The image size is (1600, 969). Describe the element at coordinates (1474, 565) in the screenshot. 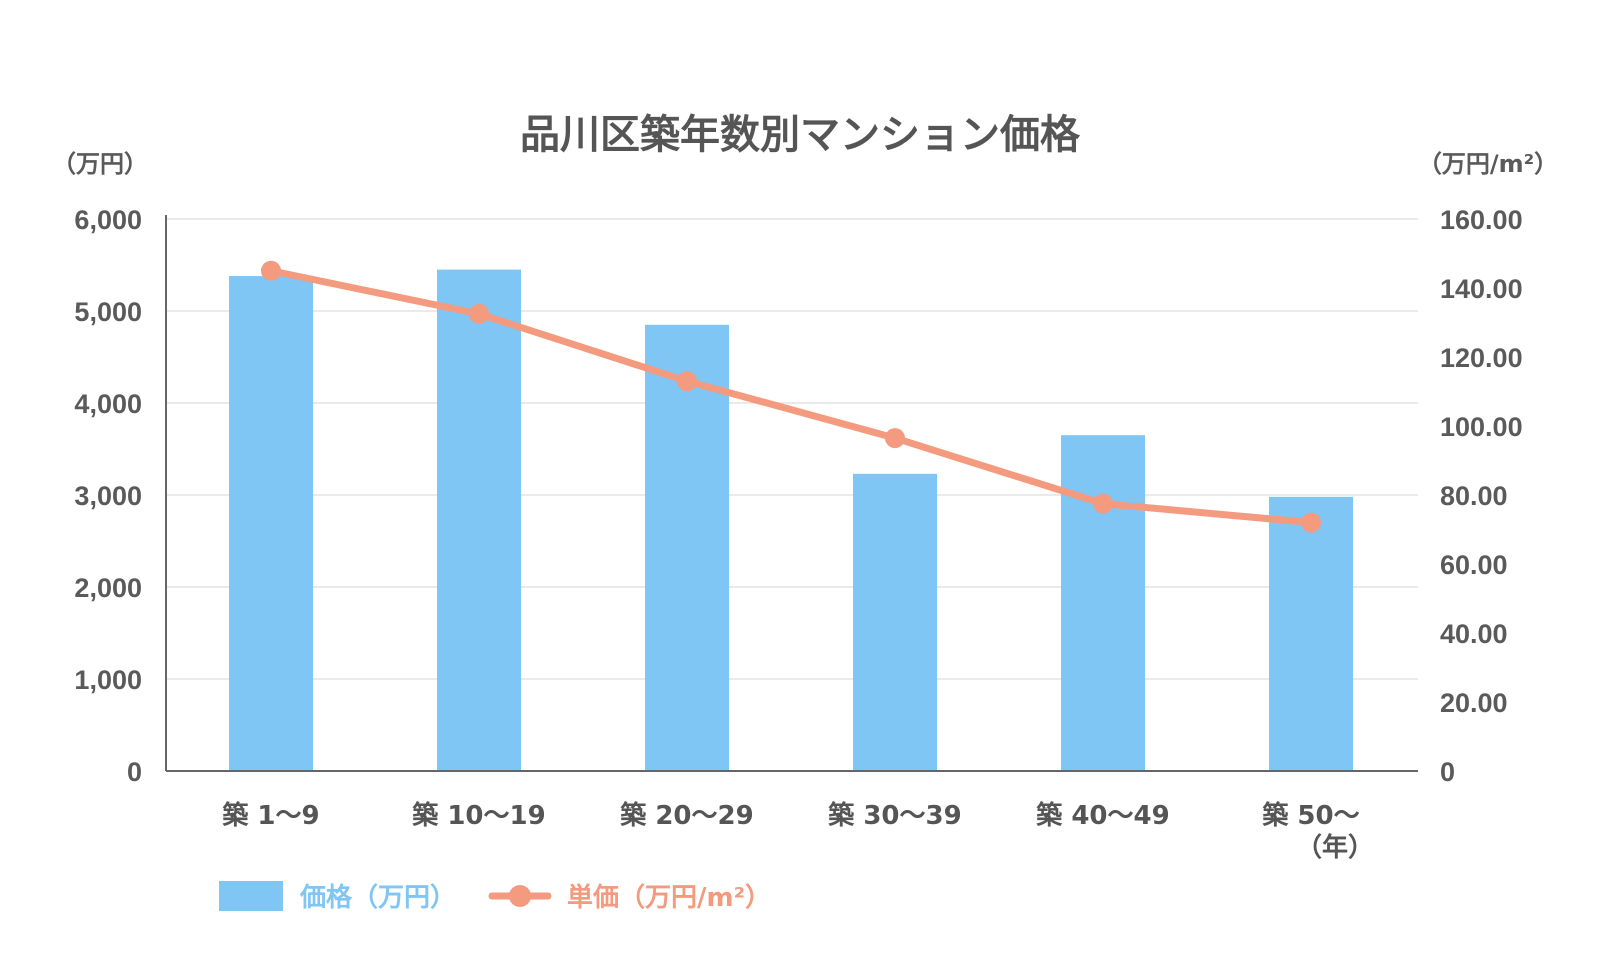

I see `y-right-tick-label: 60.00` at that location.